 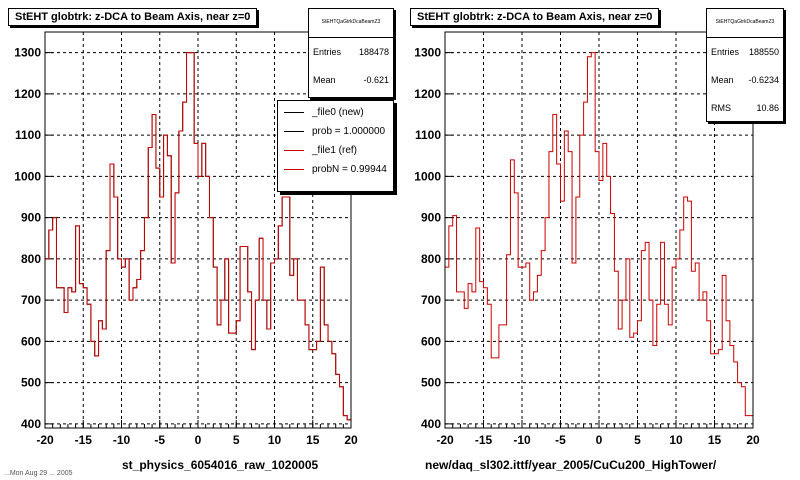 I want to click on footer-timestamp: ...Mon Aug 29 ... 2005, so click(x=38, y=473).